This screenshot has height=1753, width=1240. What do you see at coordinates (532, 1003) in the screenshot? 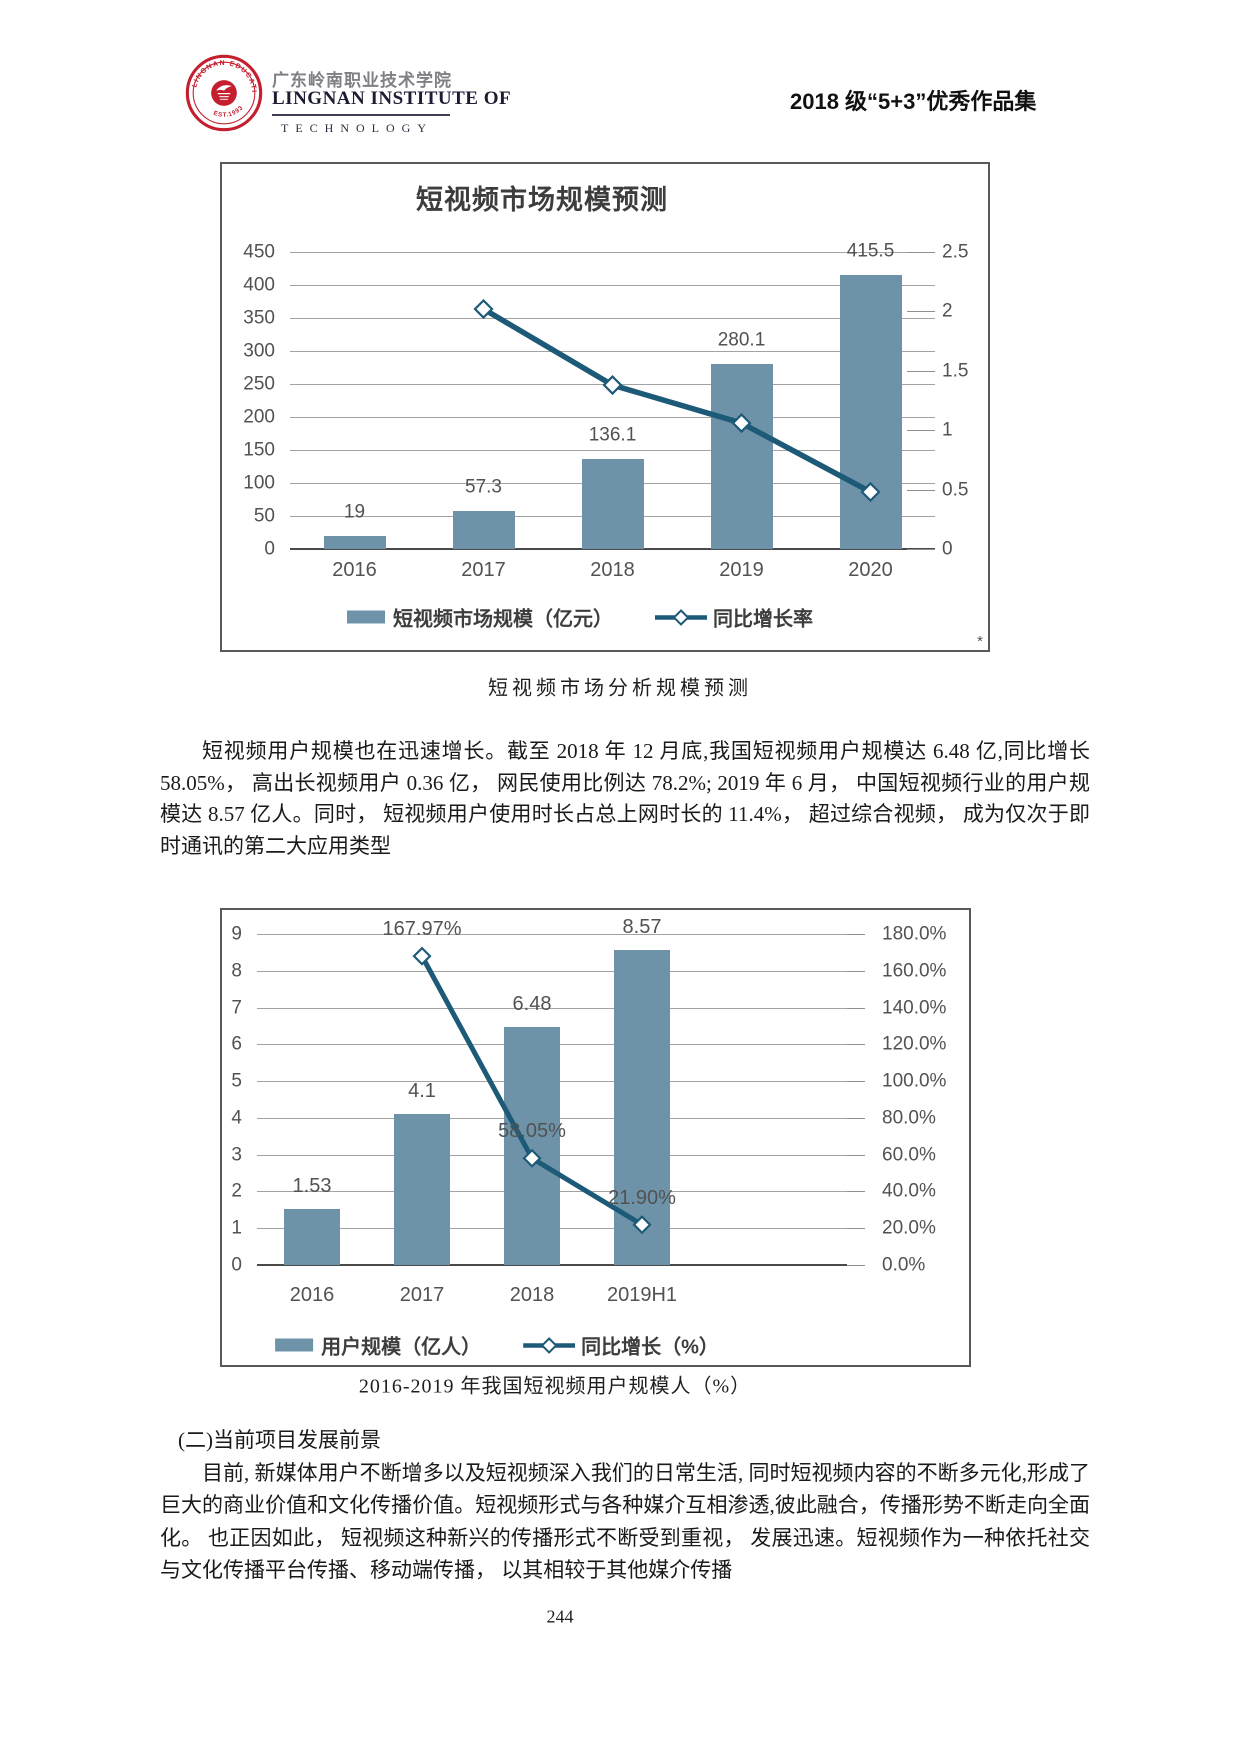
I see `bar-value-label: 6.48` at bounding box center [532, 1003].